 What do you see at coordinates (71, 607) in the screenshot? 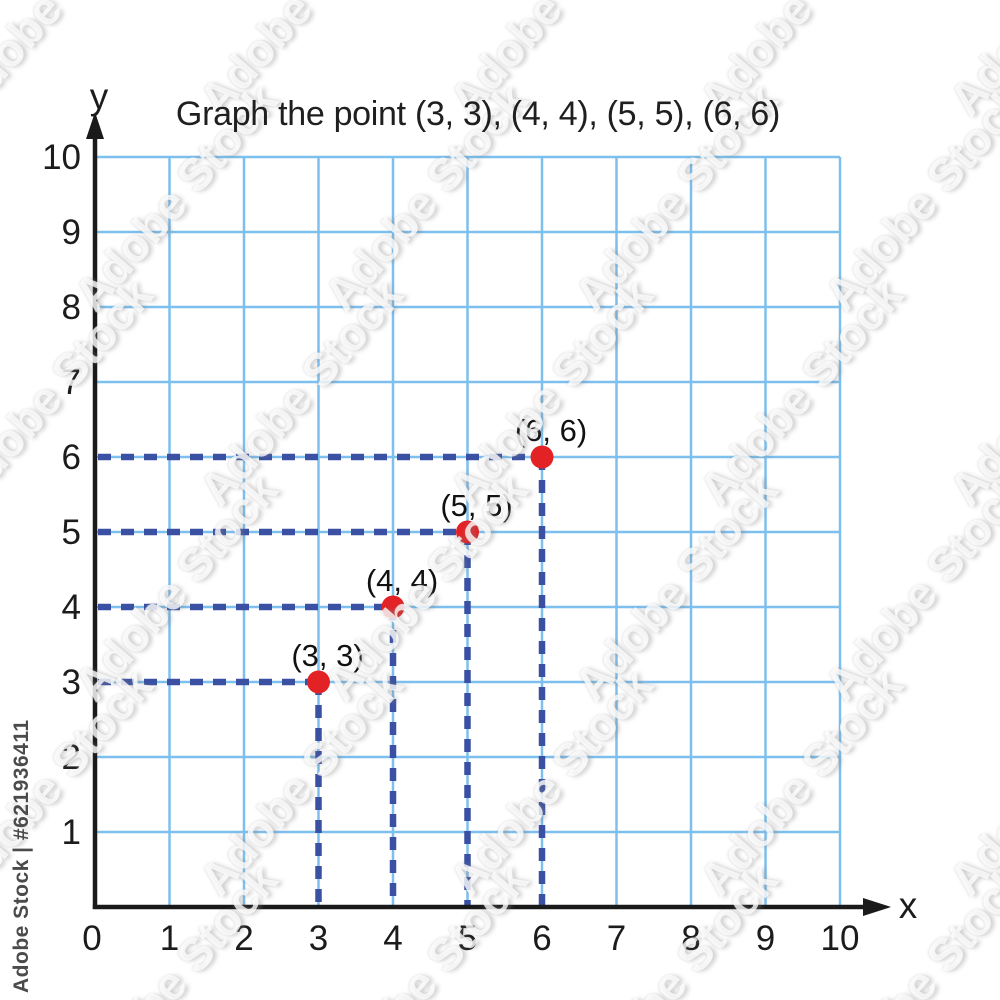
I see `y-tick-label: 4` at bounding box center [71, 607].